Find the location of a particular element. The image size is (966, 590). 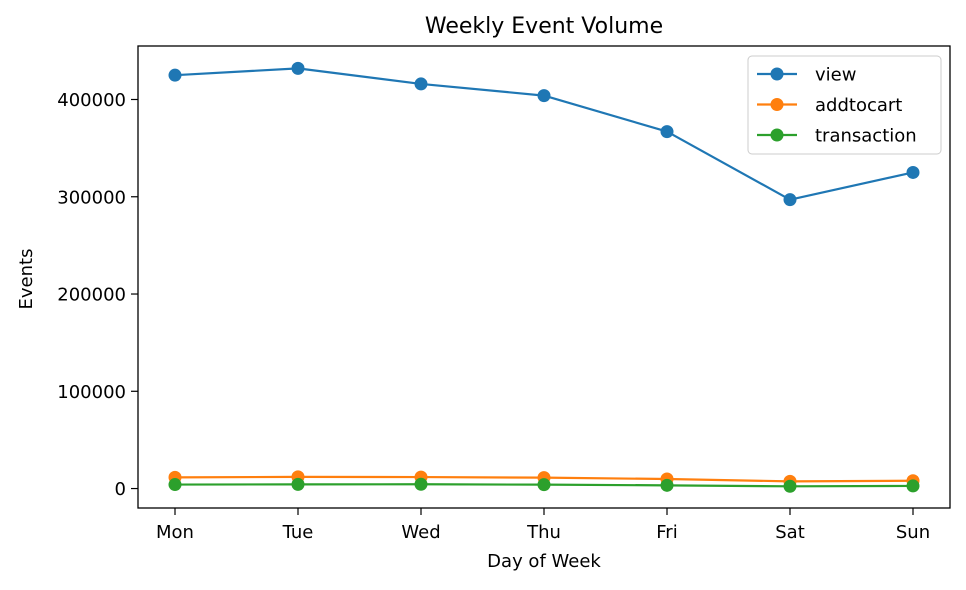

x-tick-label: Wed is located at coordinates (420, 532).